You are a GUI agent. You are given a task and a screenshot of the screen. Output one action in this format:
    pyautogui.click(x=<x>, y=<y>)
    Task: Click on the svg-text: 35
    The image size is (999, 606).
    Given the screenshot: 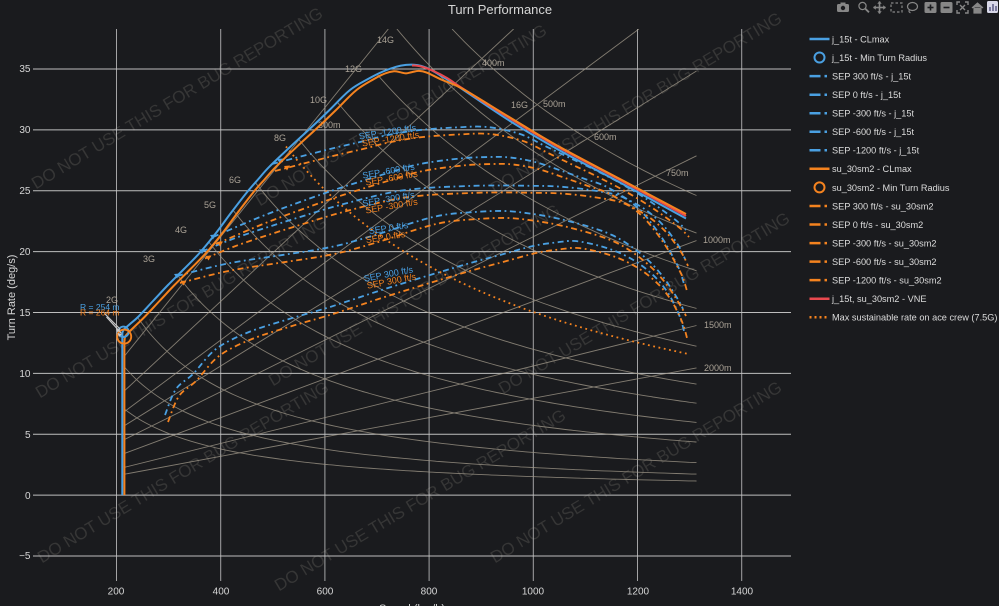 What is the action you would take?
    pyautogui.click(x=25, y=69)
    